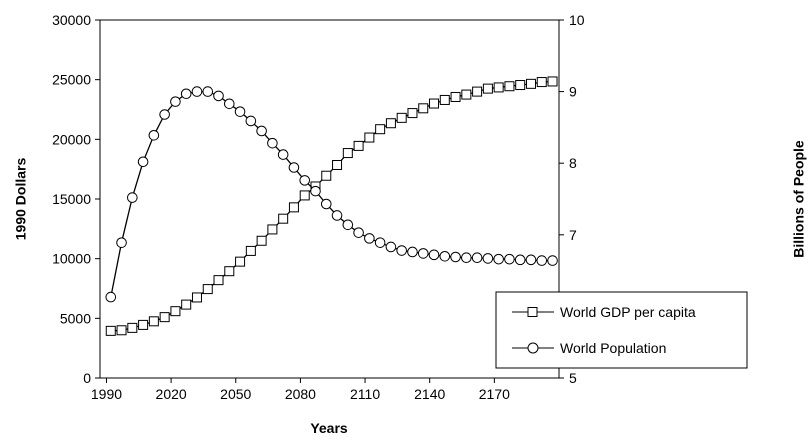  I want to click on legend-gdp-square-marker, so click(532, 312).